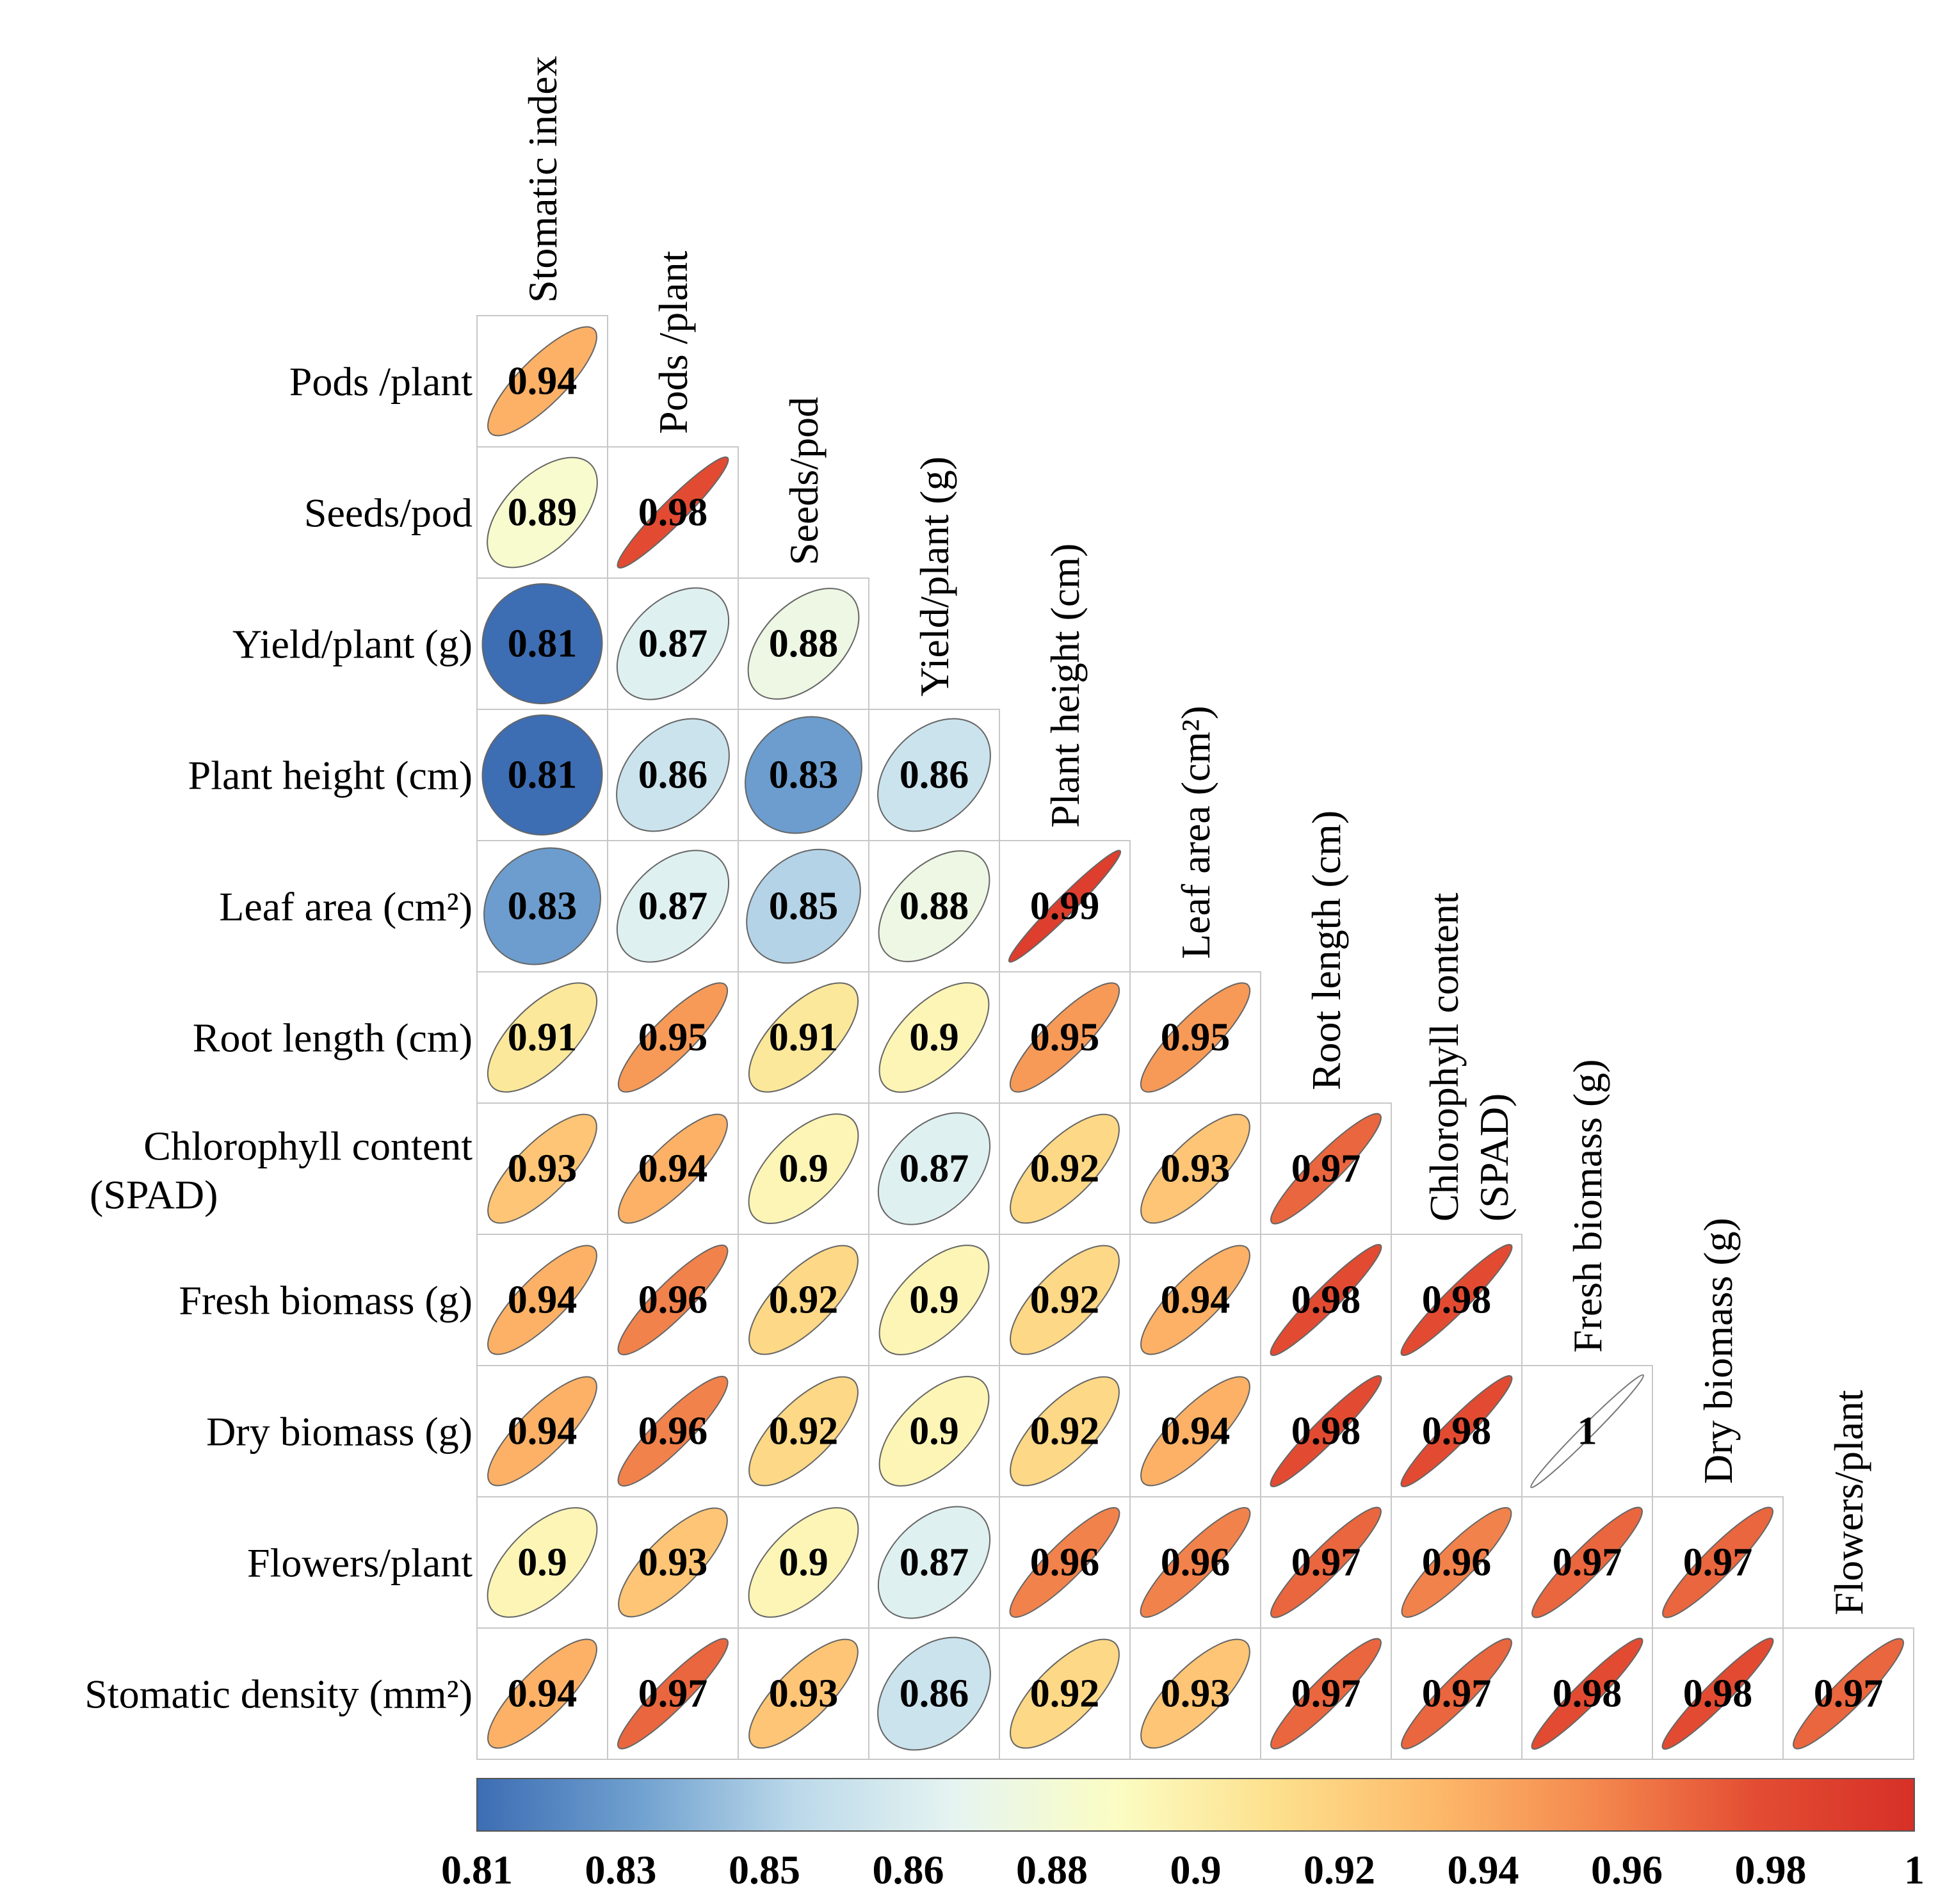 The width and height of the screenshot is (1938, 1904). What do you see at coordinates (803, 1431) in the screenshot?
I see `ellipse-r8-c2` at bounding box center [803, 1431].